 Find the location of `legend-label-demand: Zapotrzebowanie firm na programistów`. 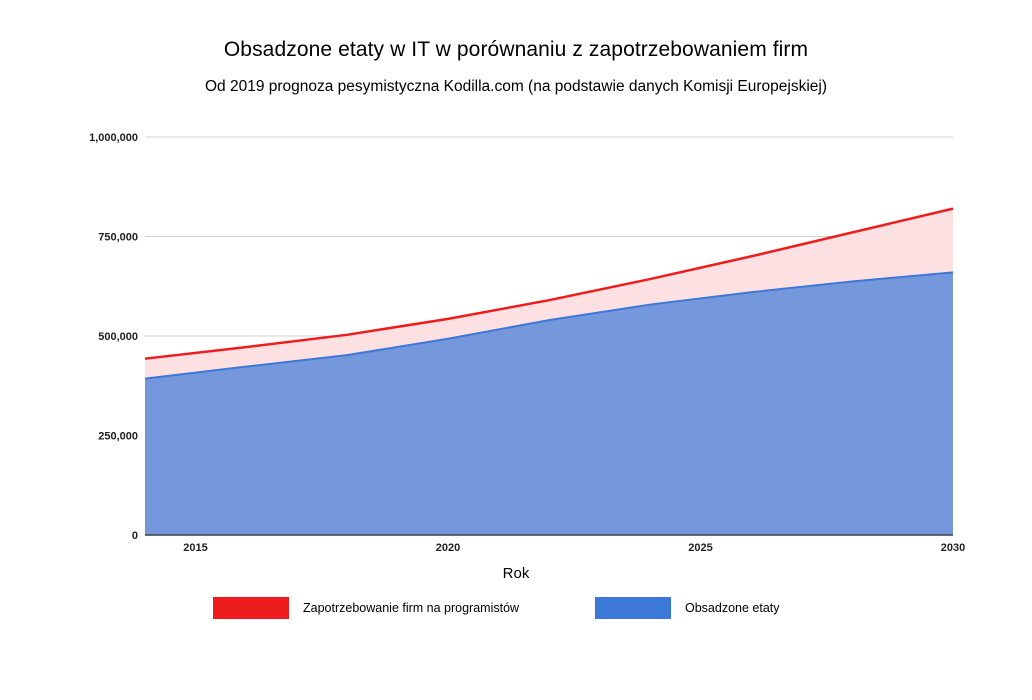

legend-label-demand: Zapotrzebowanie firm na programistów is located at coordinates (411, 608).